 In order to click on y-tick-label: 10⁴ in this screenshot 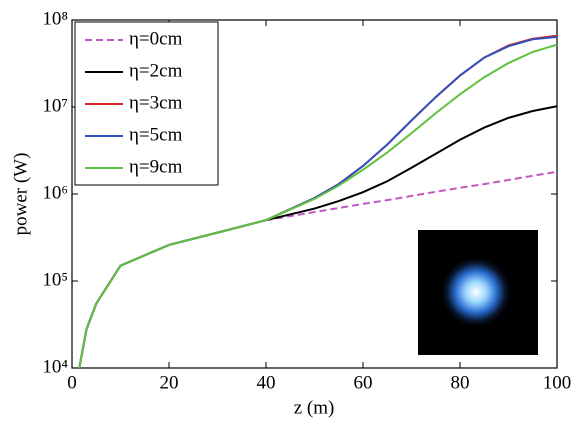, I will do `click(55, 366)`.